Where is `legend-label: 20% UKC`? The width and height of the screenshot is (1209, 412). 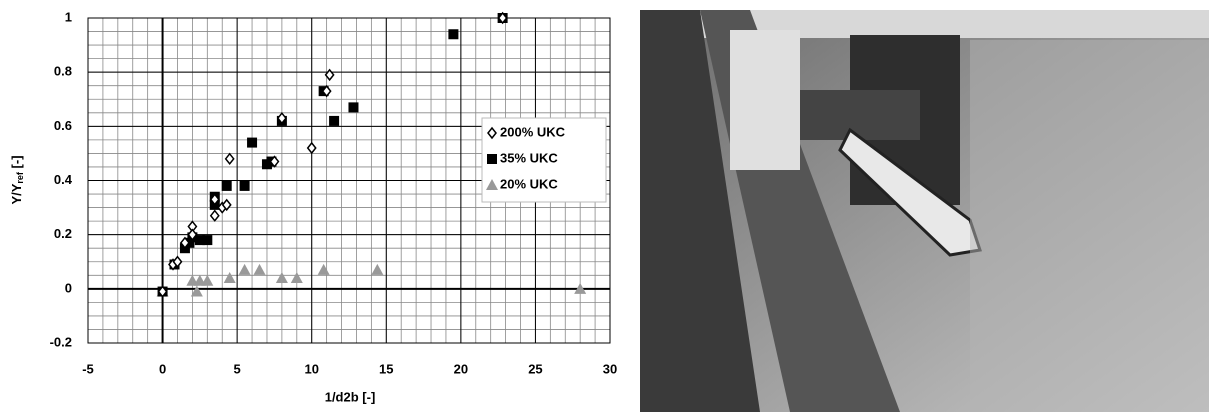 legend-label: 20% UKC is located at coordinates (529, 183).